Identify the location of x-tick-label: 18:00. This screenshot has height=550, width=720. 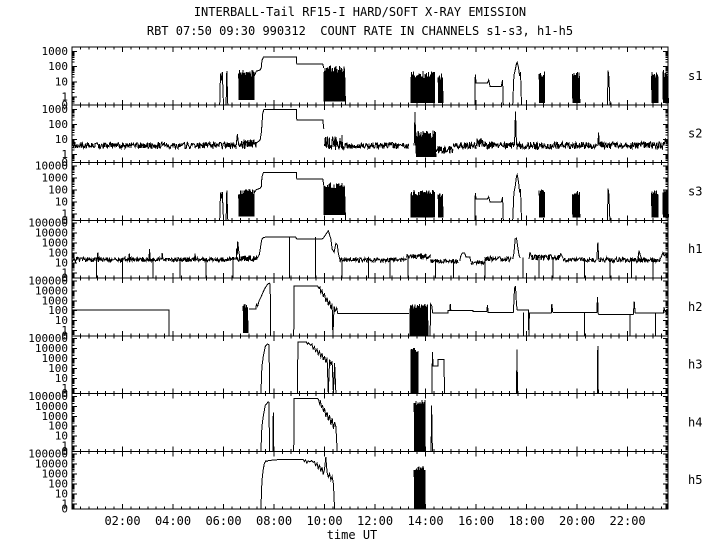
(527, 521).